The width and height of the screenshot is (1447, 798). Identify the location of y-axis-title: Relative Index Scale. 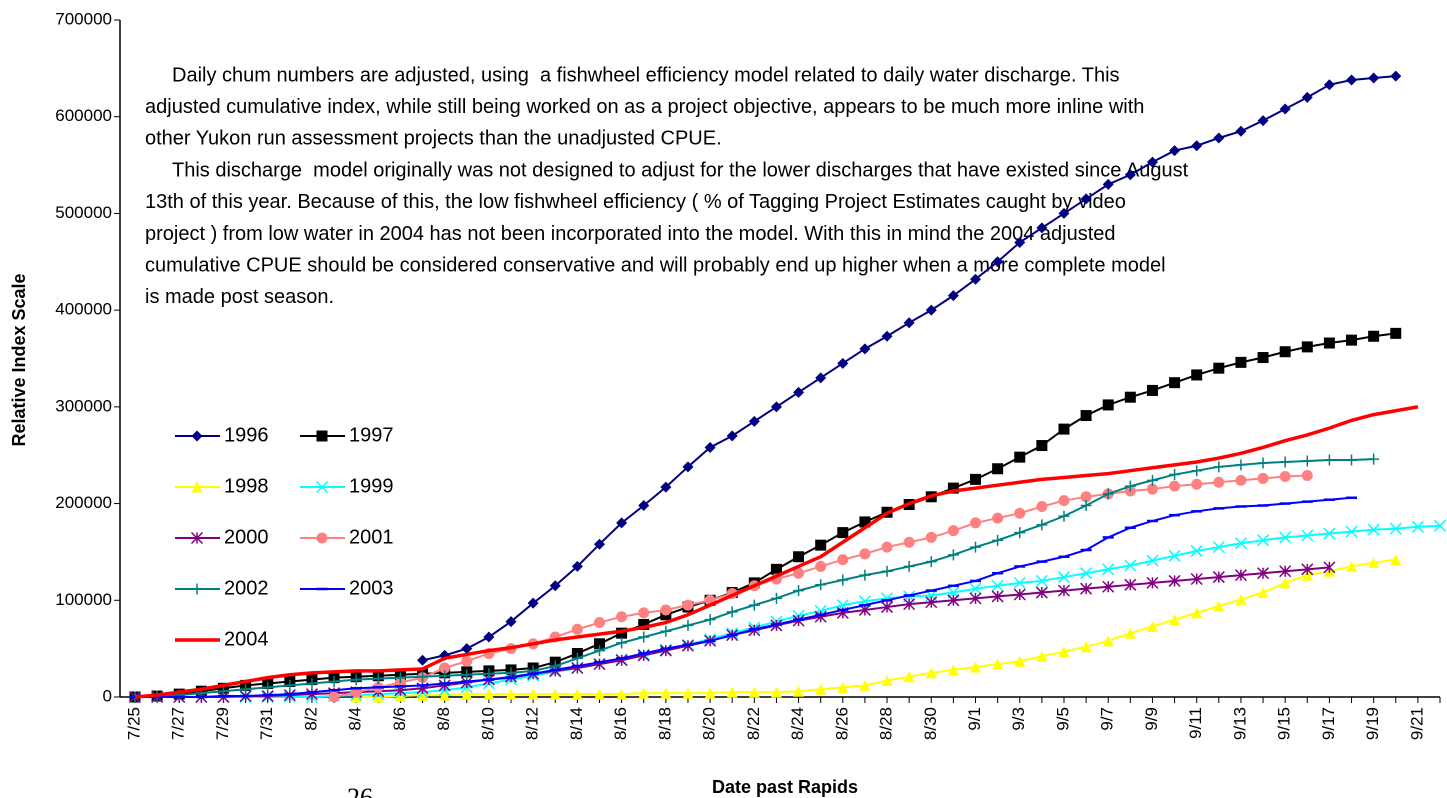
(19, 359).